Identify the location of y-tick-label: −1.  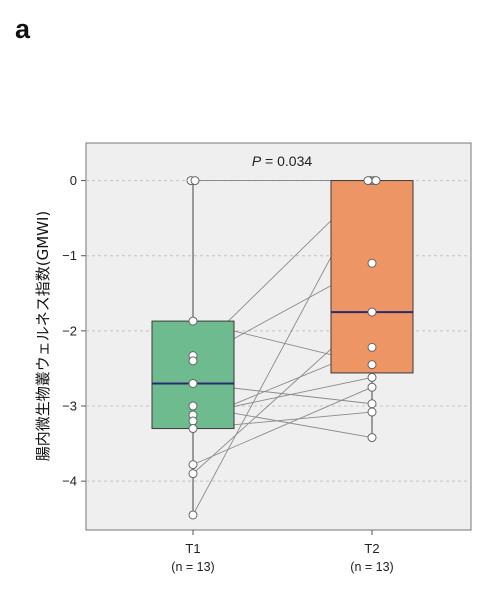
(69, 255).